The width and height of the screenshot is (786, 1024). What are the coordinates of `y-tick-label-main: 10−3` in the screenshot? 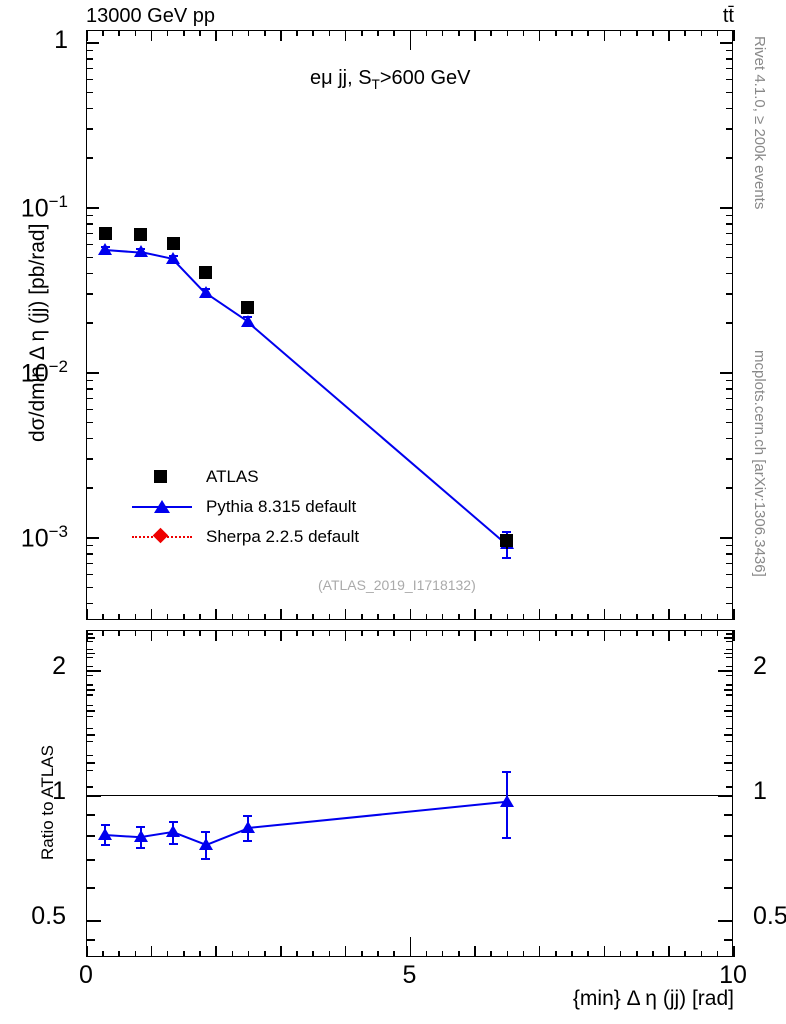 It's located at (44, 537).